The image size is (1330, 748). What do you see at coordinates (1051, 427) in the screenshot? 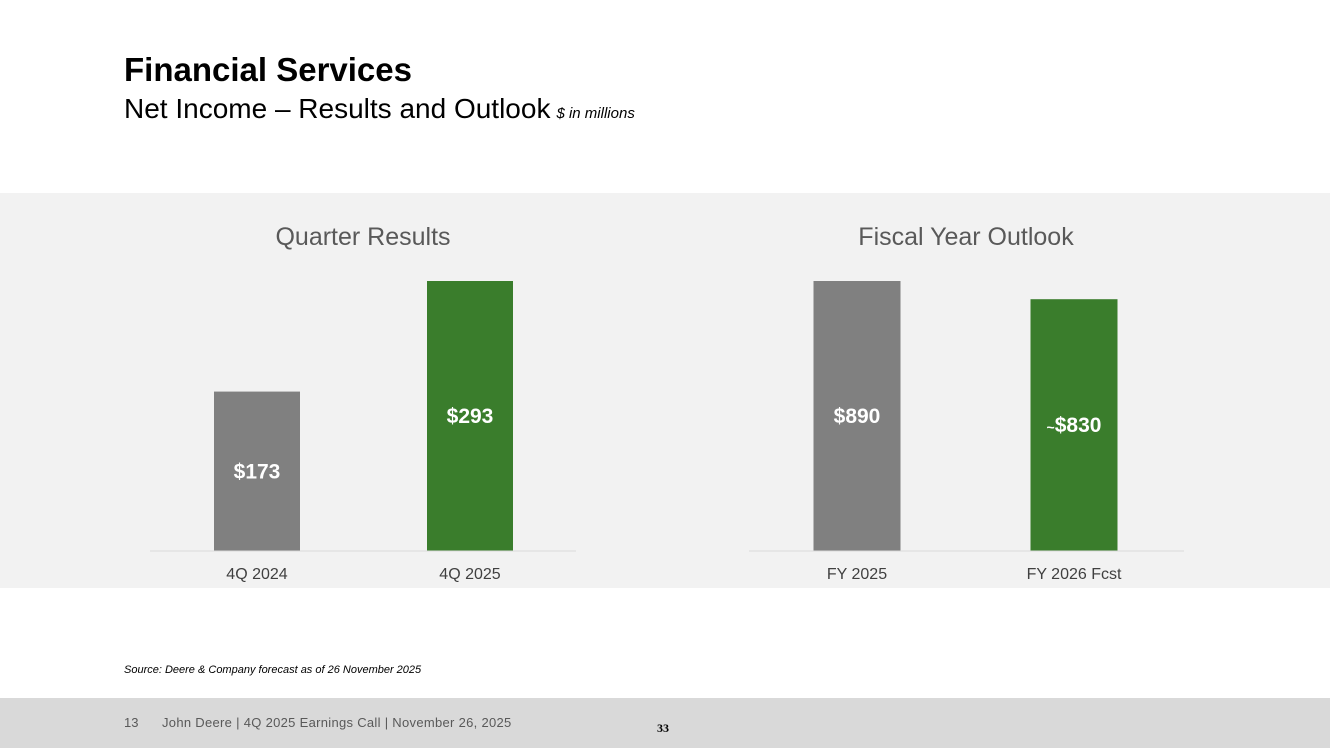
I see `label-prefix: ~` at bounding box center [1051, 427].